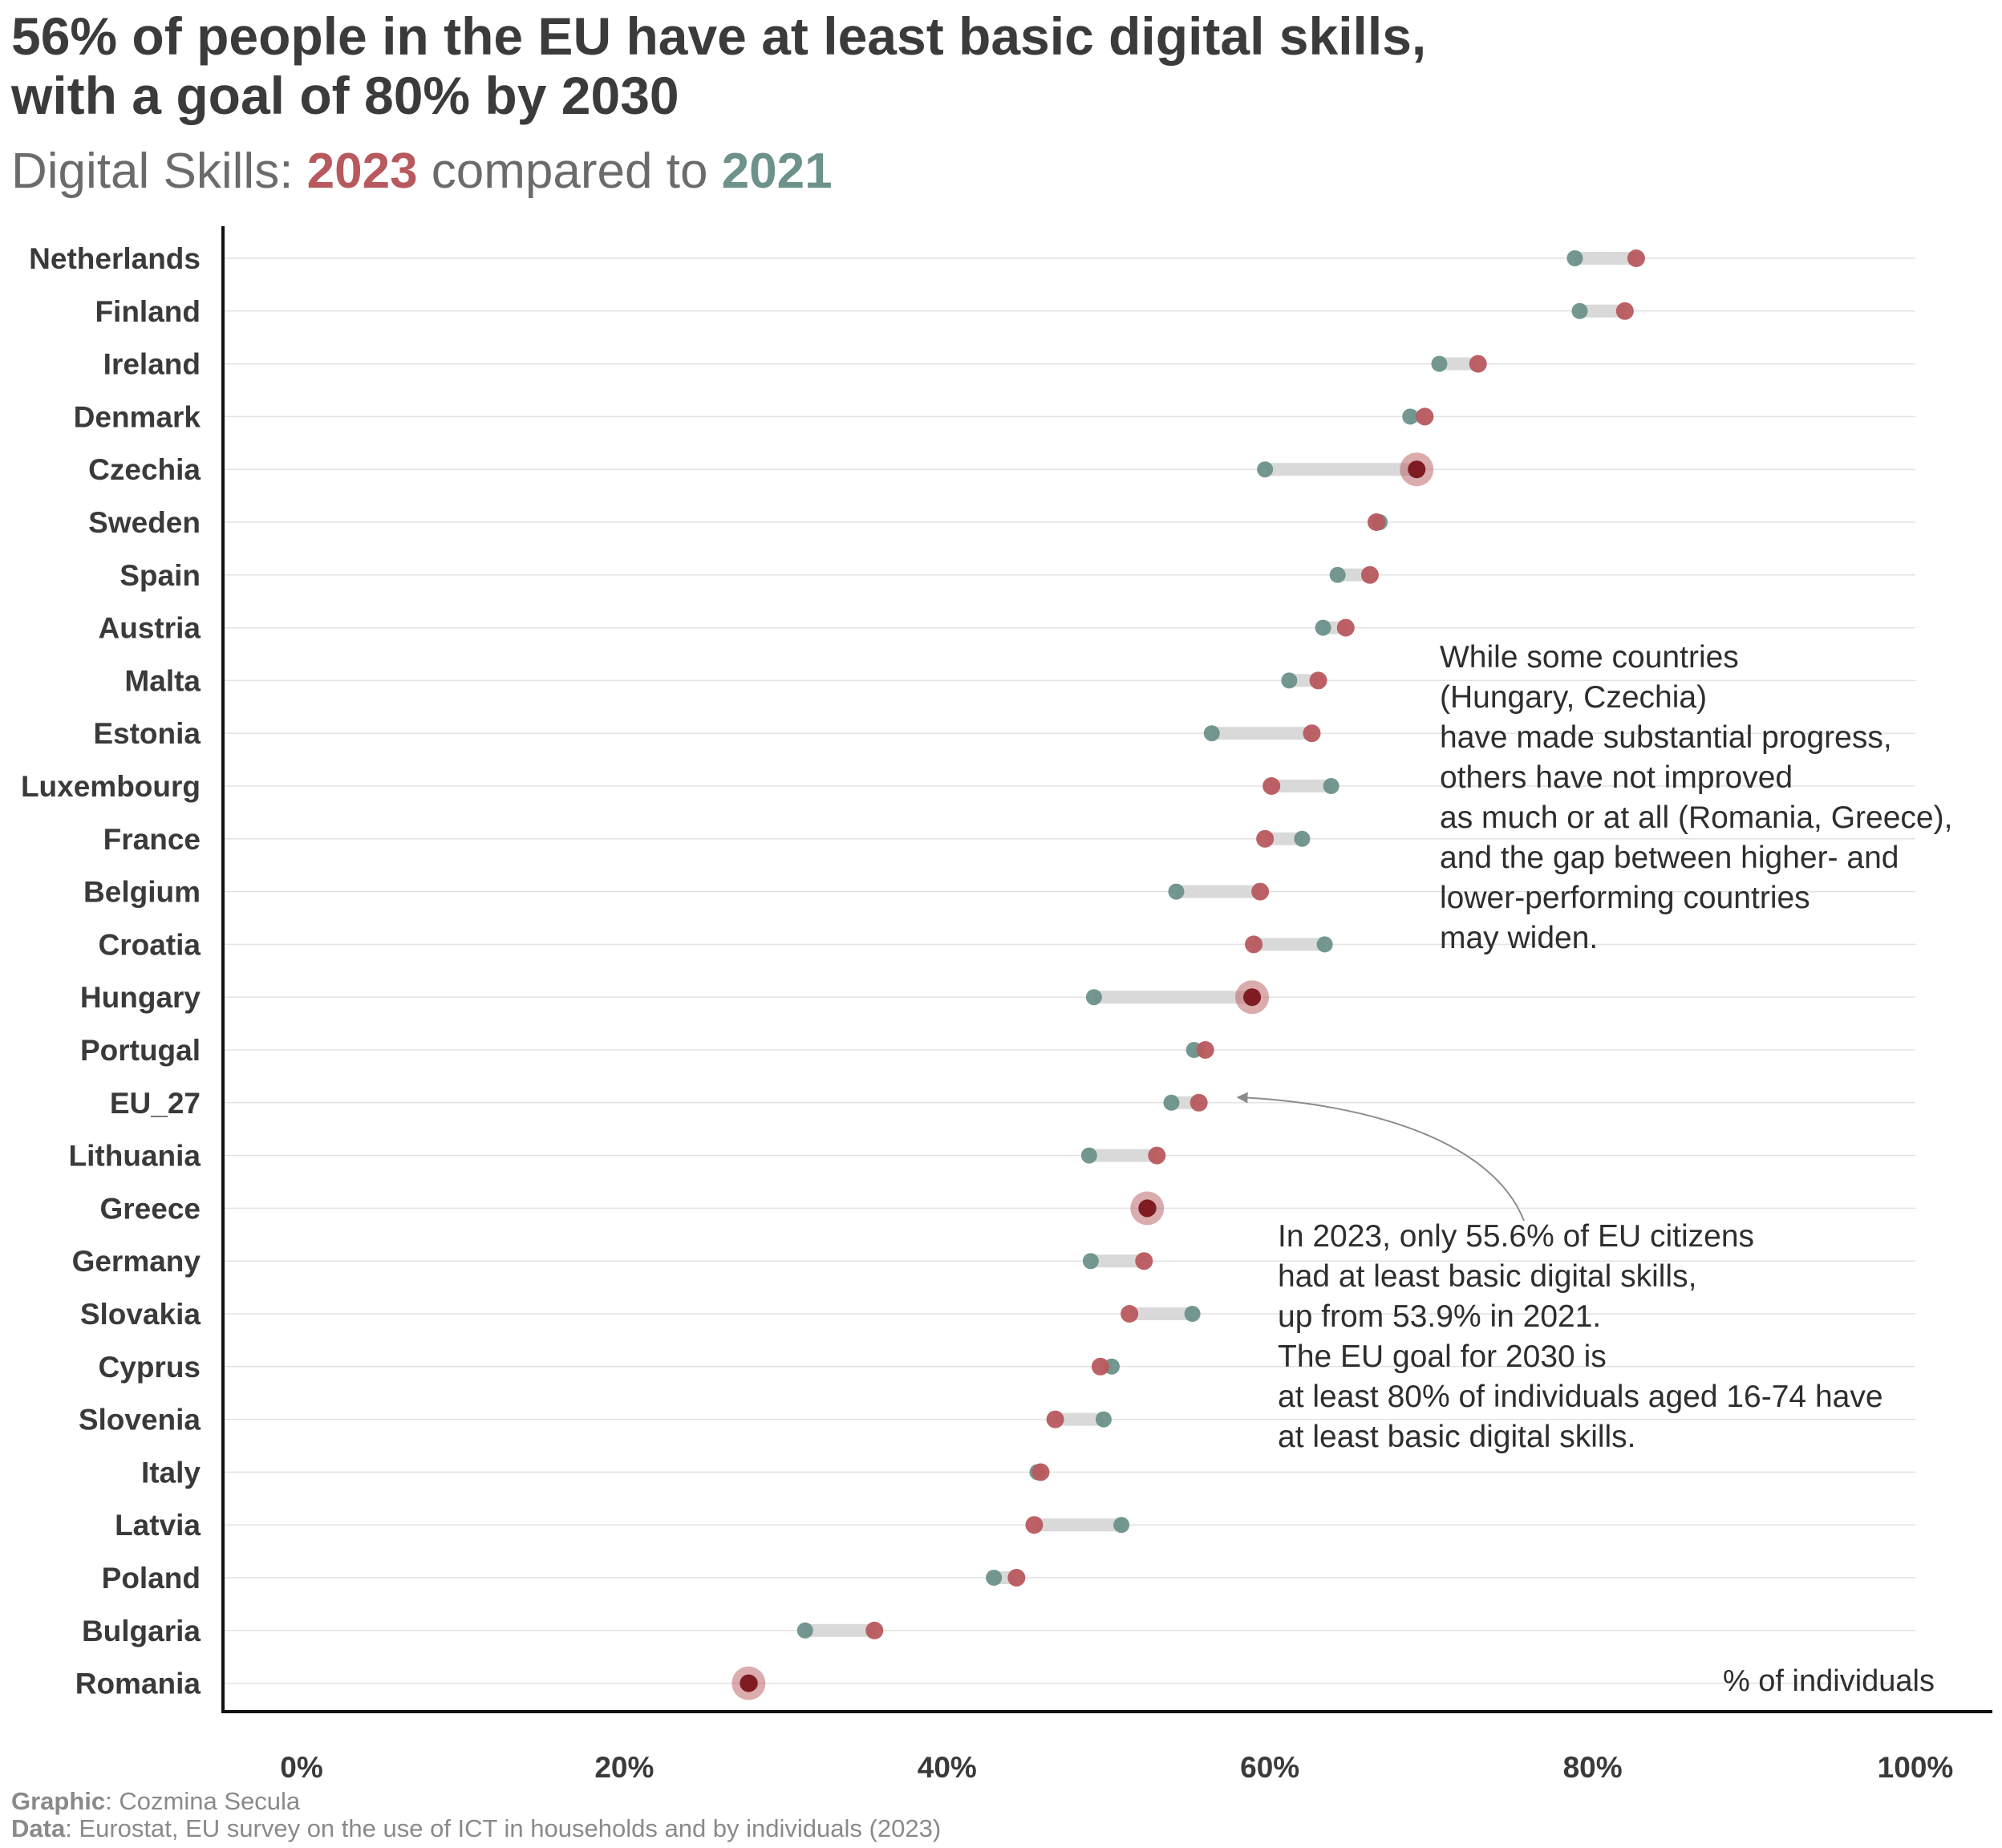 Image resolution: width=2002 pixels, height=1848 pixels. Describe the element at coordinates (144, 522) in the screenshot. I see `category-label: Sweden` at that location.